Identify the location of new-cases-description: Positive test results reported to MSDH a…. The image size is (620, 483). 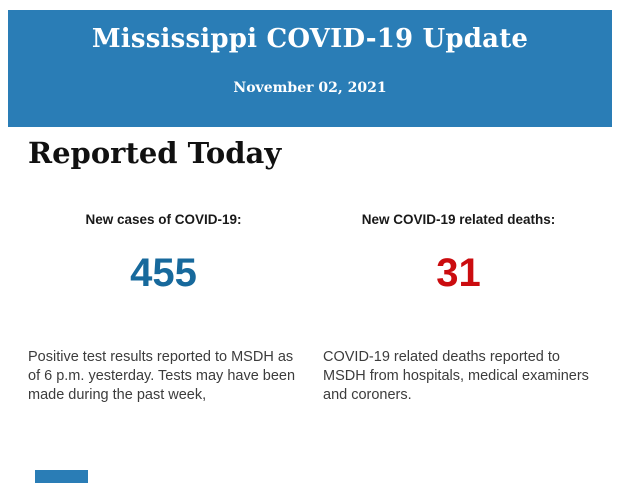
(162, 376).